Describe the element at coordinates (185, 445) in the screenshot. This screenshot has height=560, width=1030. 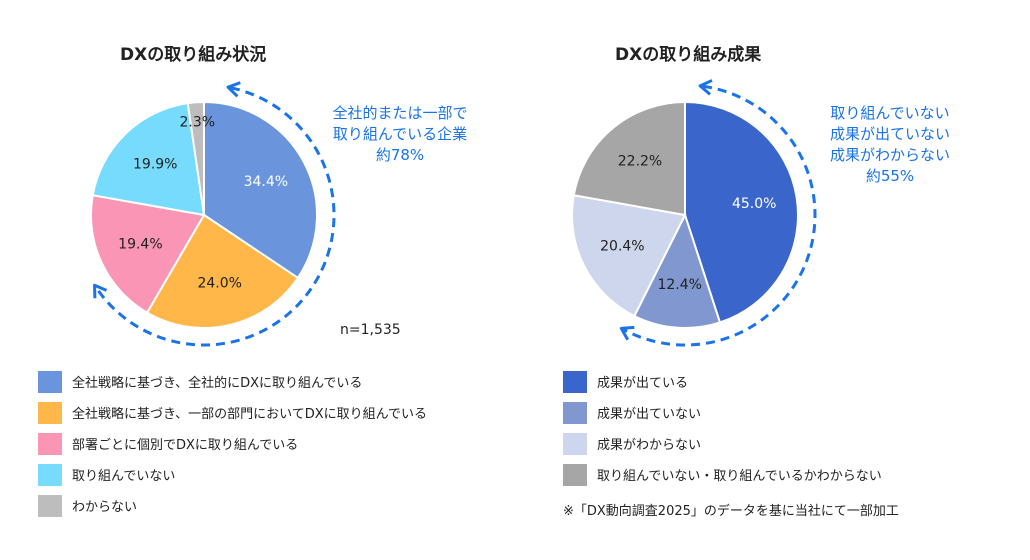
I see `legend-label: 部署ごとに個別でDXに取り組んでいる` at that location.